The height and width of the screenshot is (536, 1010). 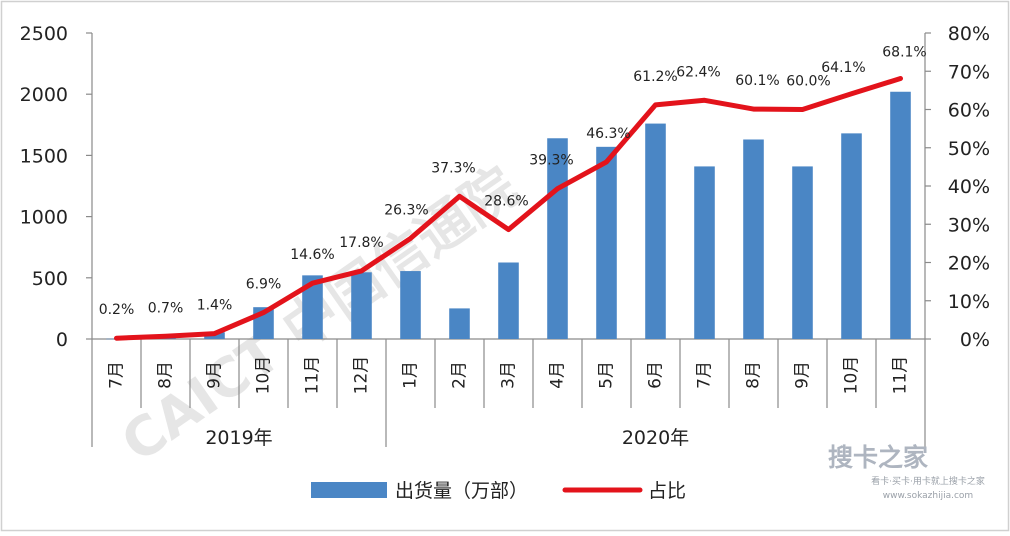 I want to click on year-group-label: 2019年, so click(x=238, y=438).